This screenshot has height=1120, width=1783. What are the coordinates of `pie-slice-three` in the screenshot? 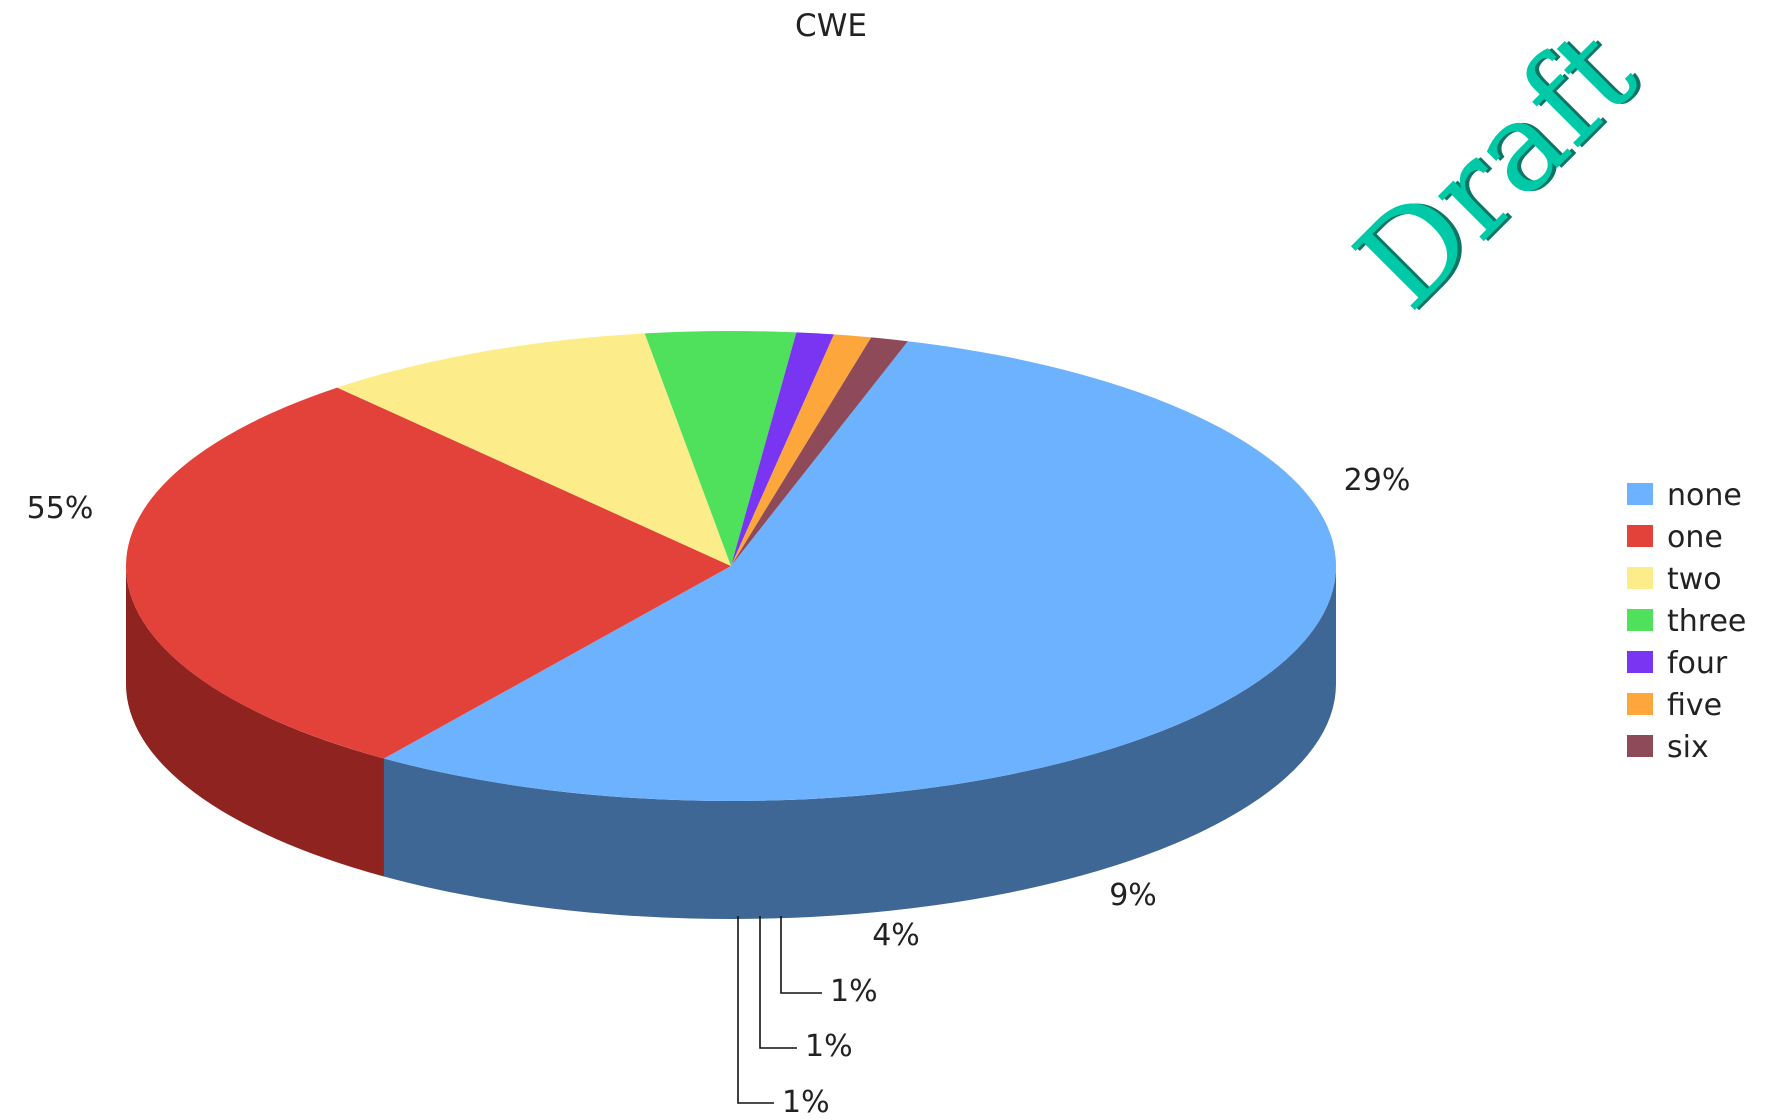 It's located at (720, 448).